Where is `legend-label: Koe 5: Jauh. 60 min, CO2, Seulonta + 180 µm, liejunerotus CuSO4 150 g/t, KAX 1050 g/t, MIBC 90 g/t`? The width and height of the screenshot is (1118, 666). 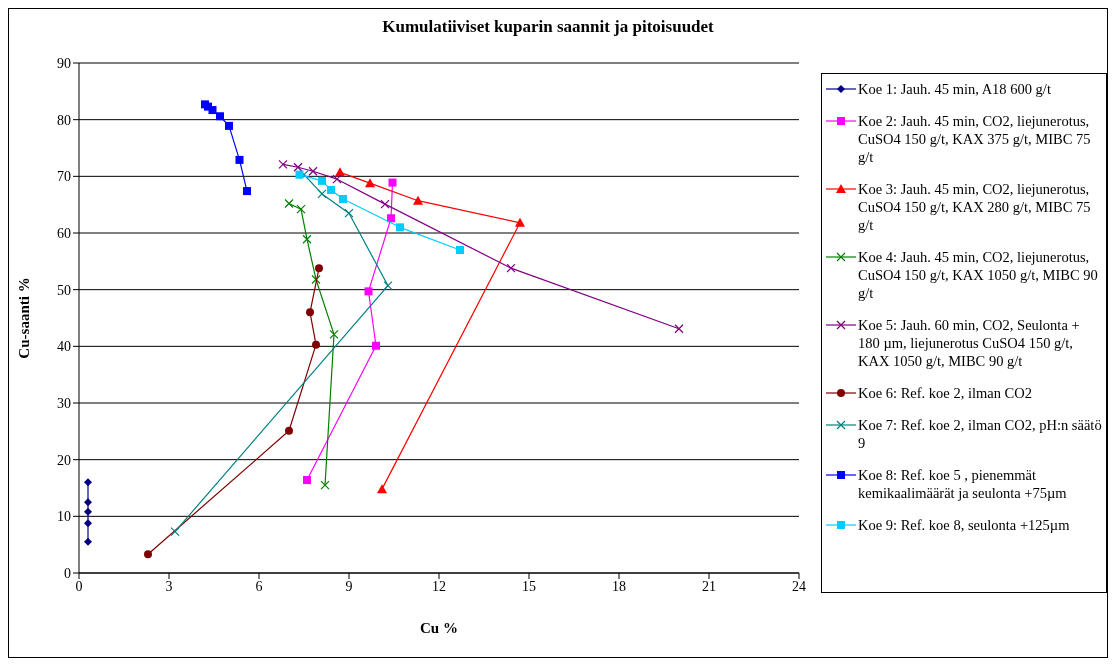
legend-label: Koe 5: Jauh. 60 min, CO2, Seulonta + 180 µm, liejunerotus CuSO4 150 g/t, KAX 1050 g/t, MIBC 90 g/t is located at coordinates (969, 343).